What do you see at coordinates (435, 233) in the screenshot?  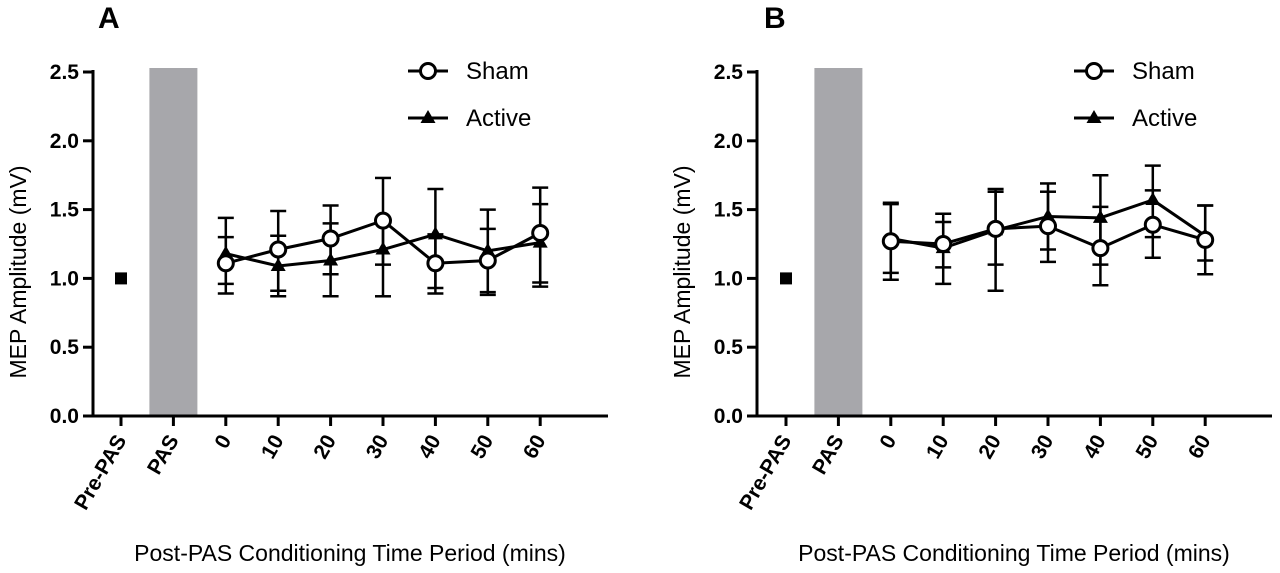 I see `data-point-active` at bounding box center [435, 233].